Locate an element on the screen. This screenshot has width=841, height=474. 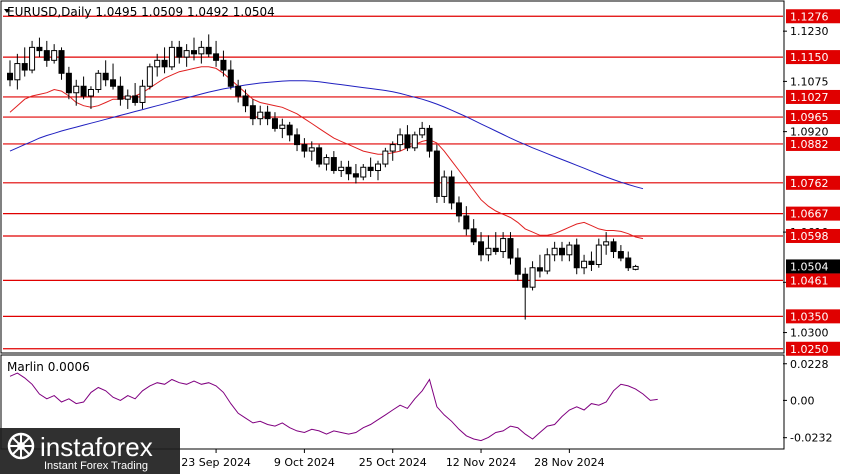
level-label: 1.1027 is located at coordinates (809, 97).